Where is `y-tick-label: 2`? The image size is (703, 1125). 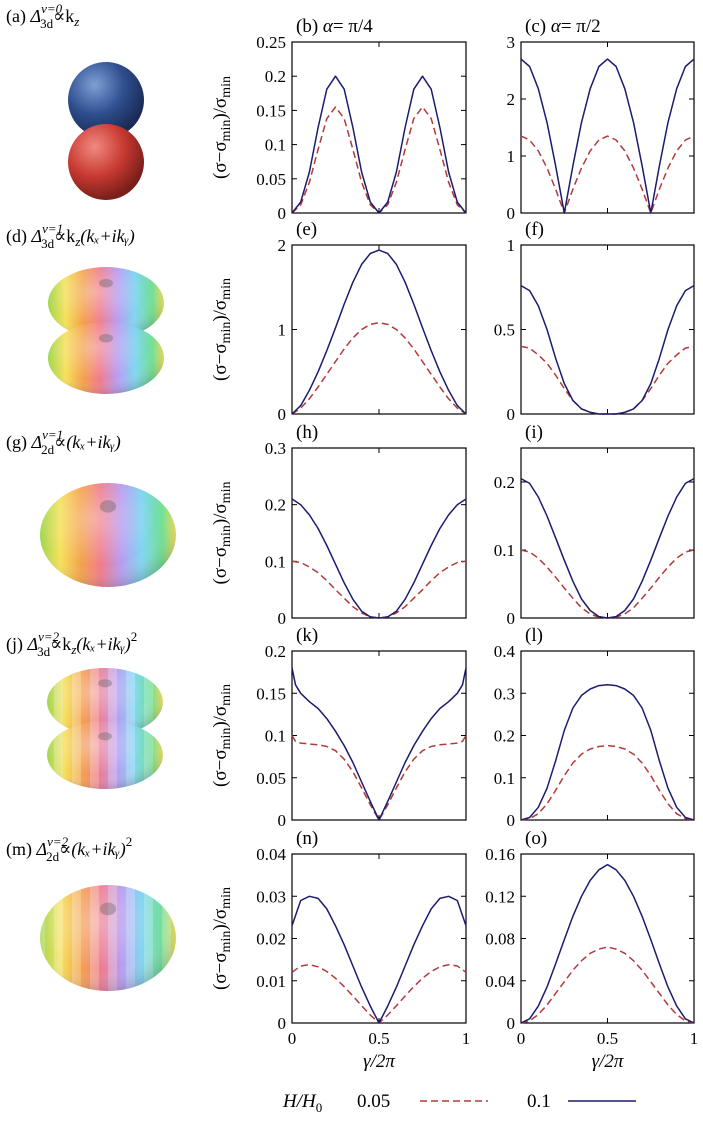 y-tick-label: 2 is located at coordinates (282, 245).